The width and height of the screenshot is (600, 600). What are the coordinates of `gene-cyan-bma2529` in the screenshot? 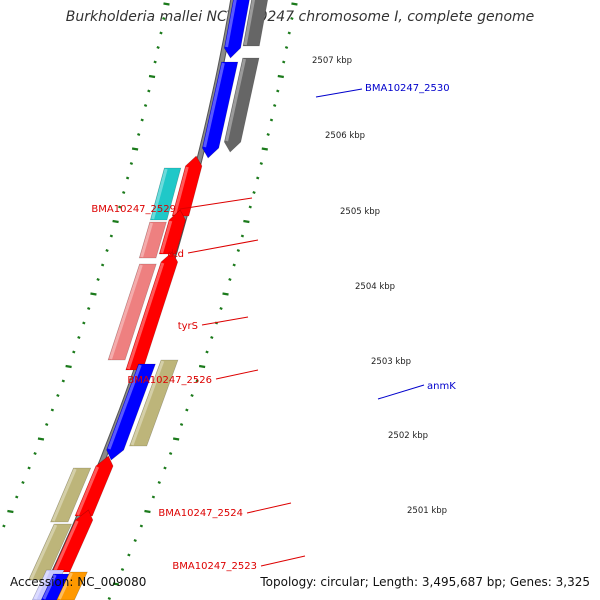 It's located at (165, 194).